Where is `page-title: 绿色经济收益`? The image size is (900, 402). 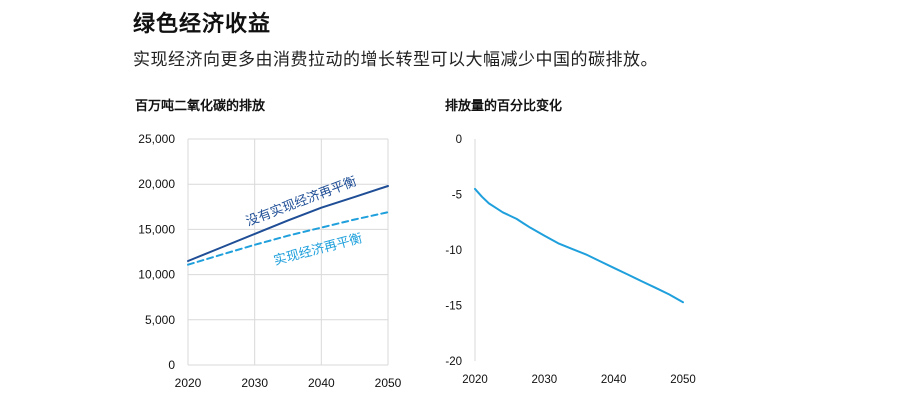 page-title: 绿色经济收益 is located at coordinates (202, 24).